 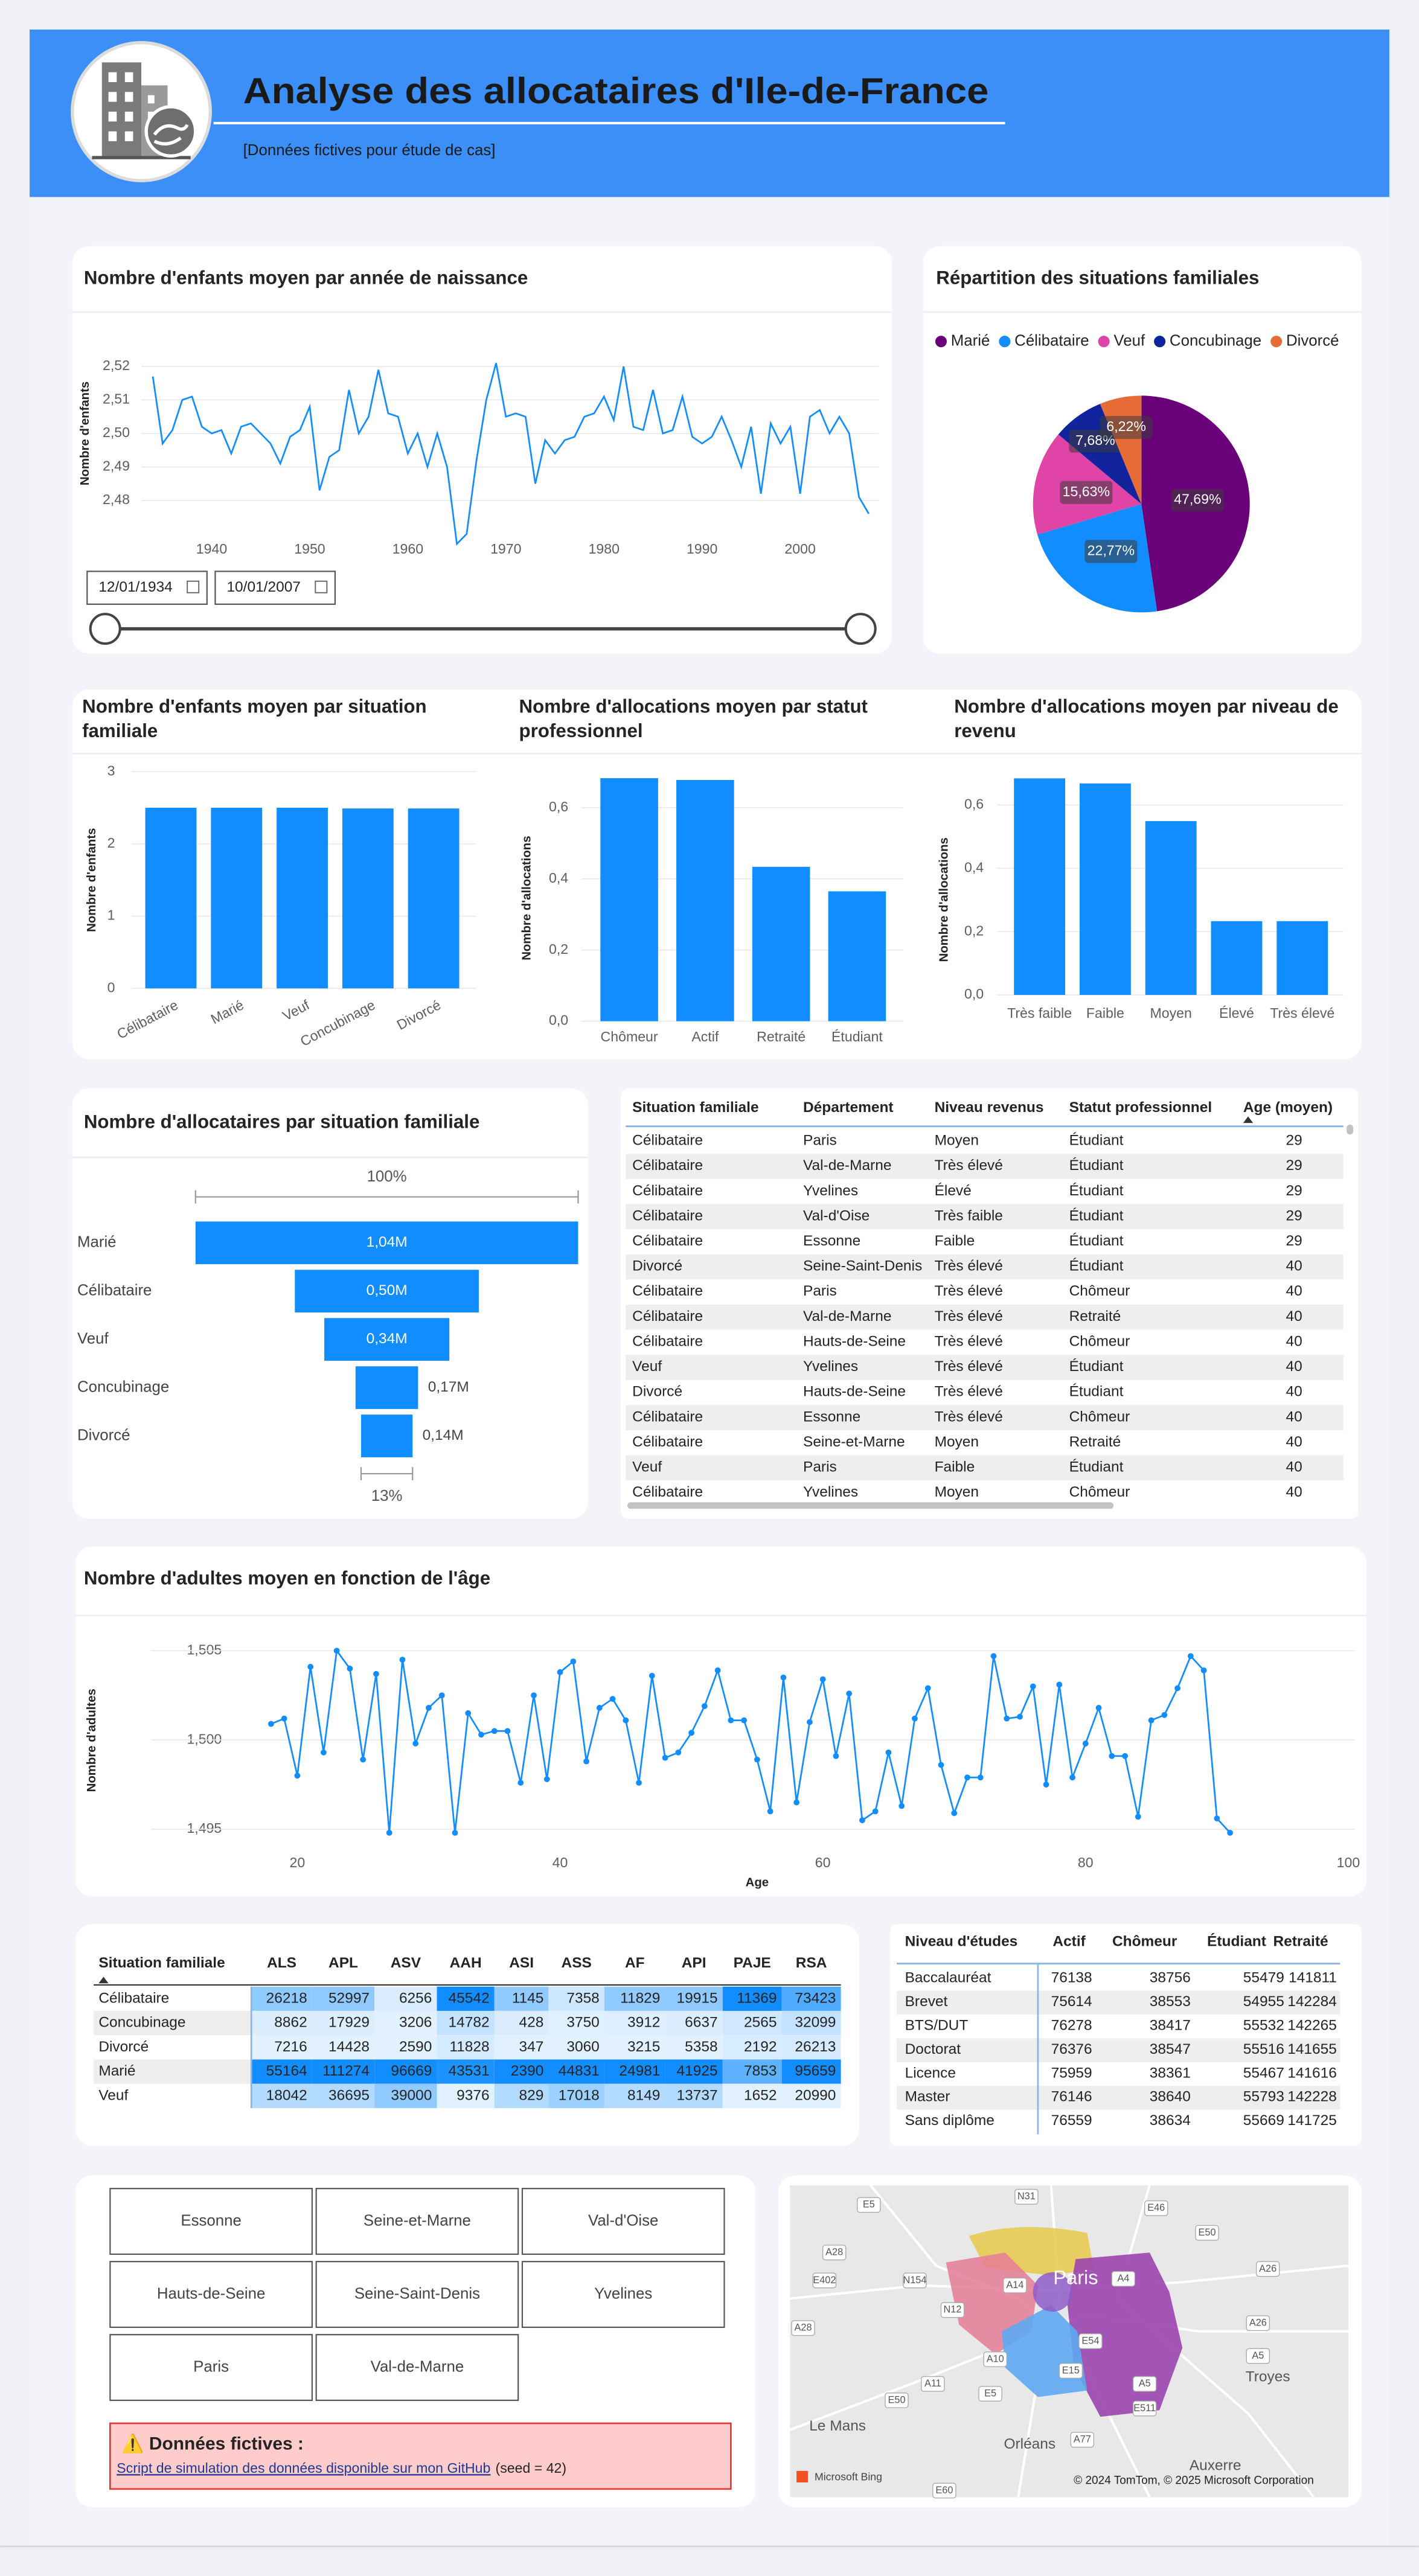 What do you see at coordinates (116, 2071) in the screenshot?
I see `row-header: Marié` at bounding box center [116, 2071].